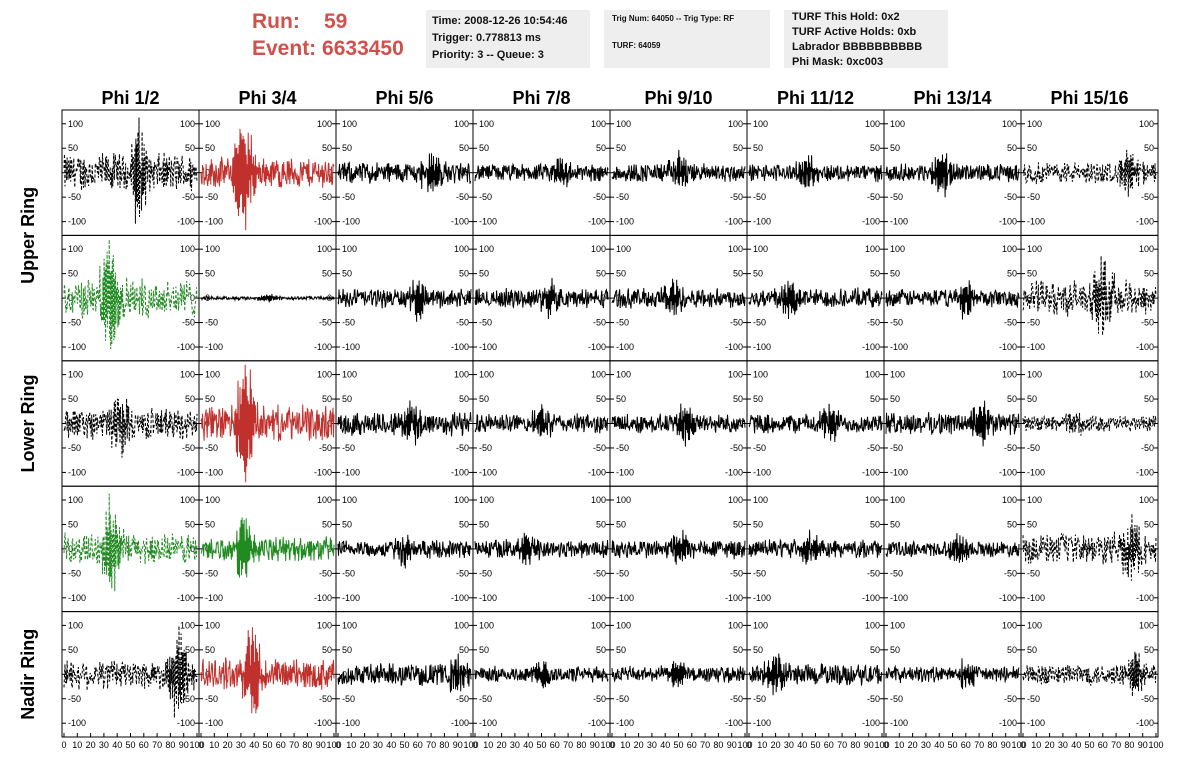 This screenshot has width=1196, height=772. Describe the element at coordinates (28, 235) in the screenshot. I see `ring-label: Upper Ring` at that location.